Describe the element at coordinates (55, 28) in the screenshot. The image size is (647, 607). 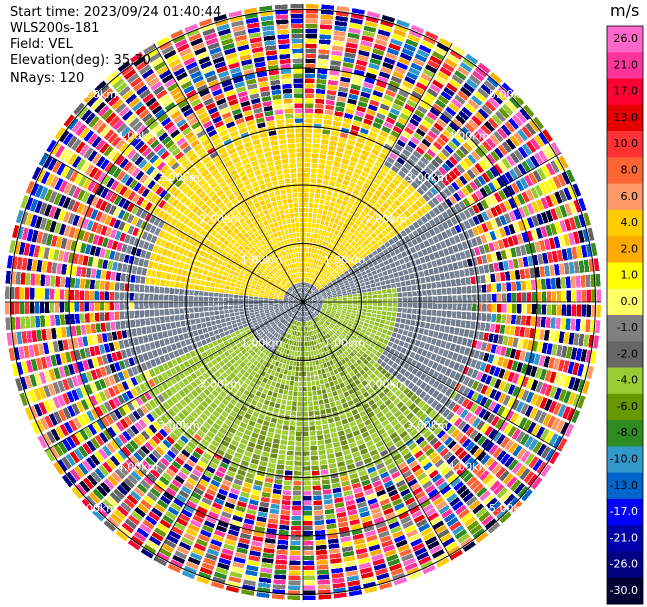
I see `instrument-label: WLS200s-181` at that location.